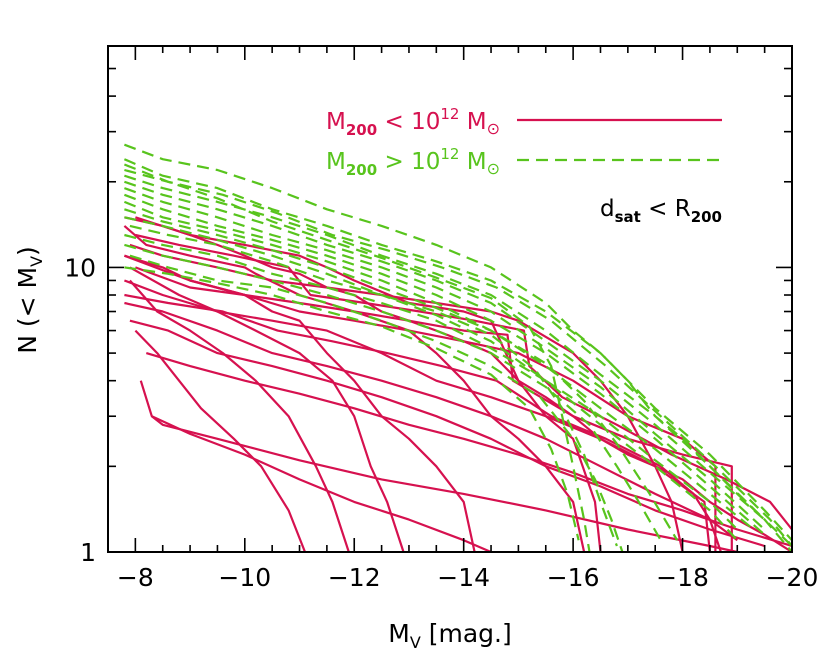 The width and height of the screenshot is (830, 664). Describe the element at coordinates (135, 577) in the screenshot. I see `x-tick-label: −8` at that location.